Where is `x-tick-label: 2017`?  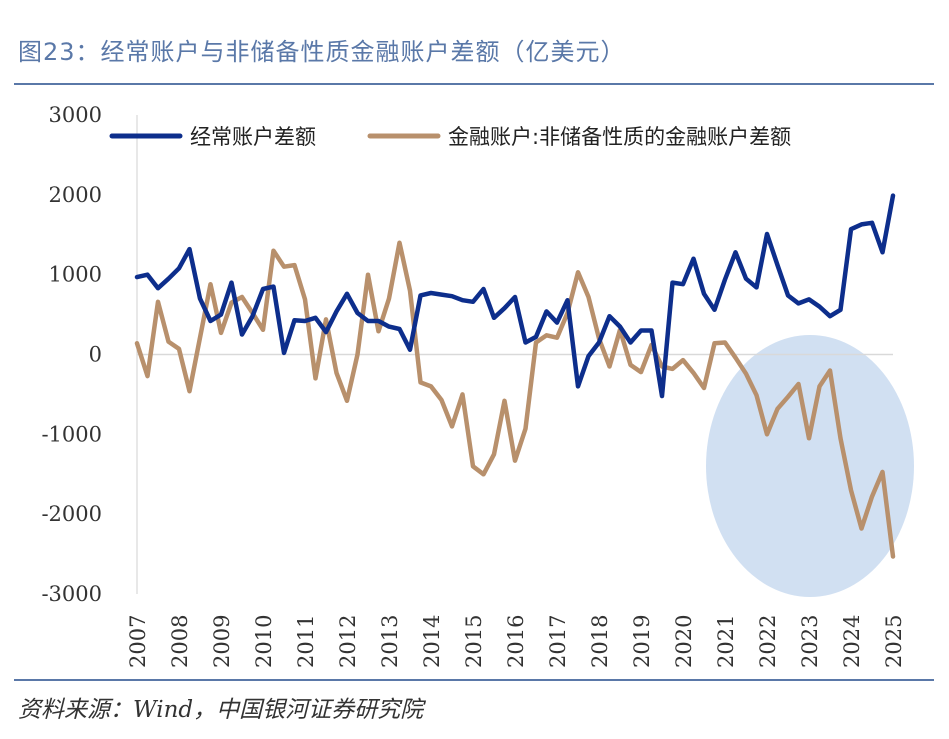 x-tick-label: 2017 is located at coordinates (558, 641).